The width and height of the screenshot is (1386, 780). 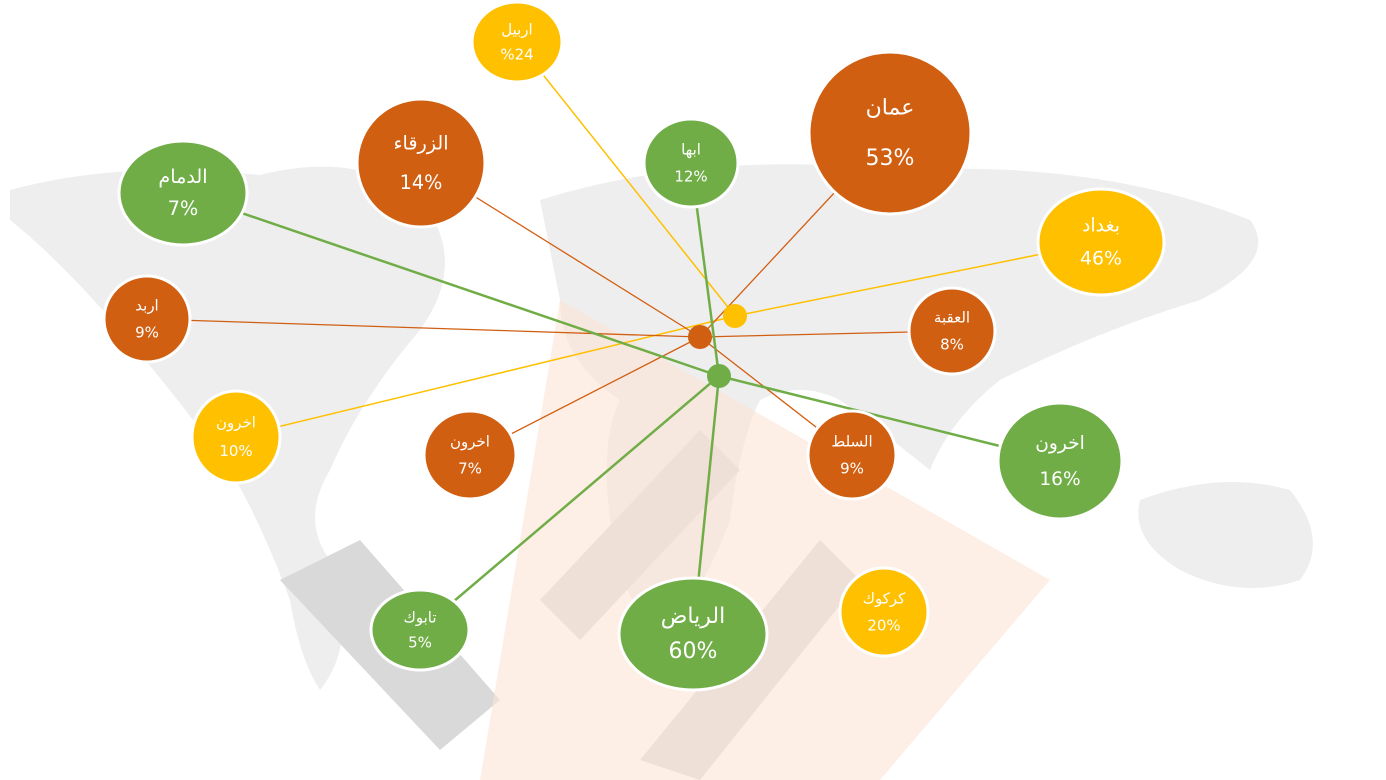 I want to click on bubble-name: كركوك, so click(x=885, y=598).